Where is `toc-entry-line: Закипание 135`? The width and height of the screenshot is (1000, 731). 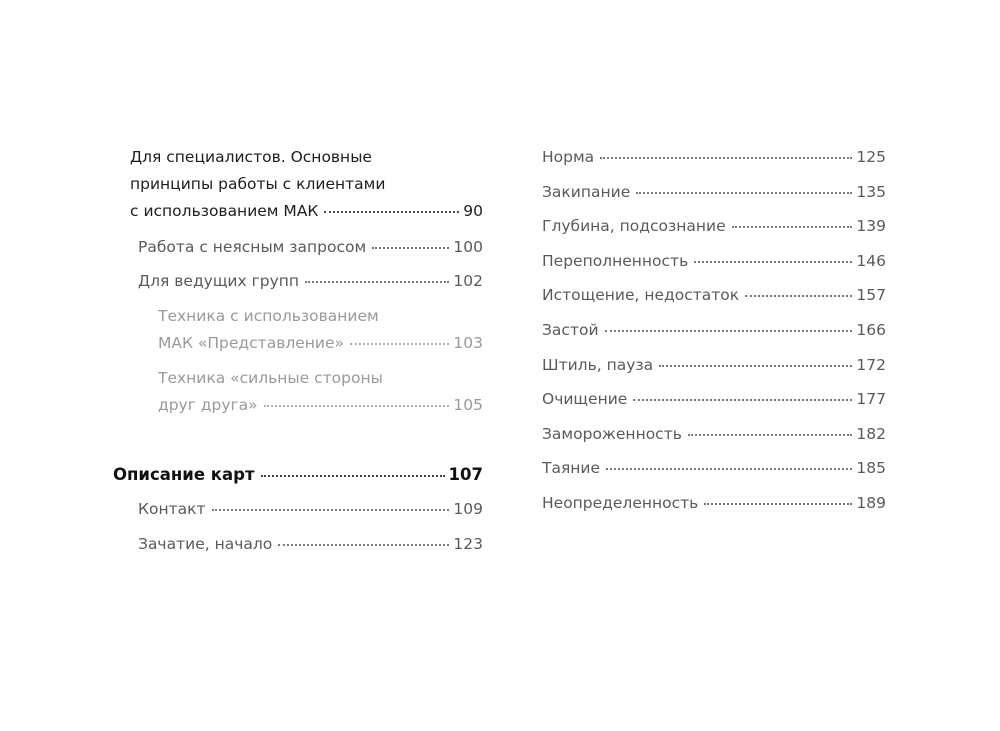 toc-entry-line: Закипание 135 is located at coordinates (714, 192).